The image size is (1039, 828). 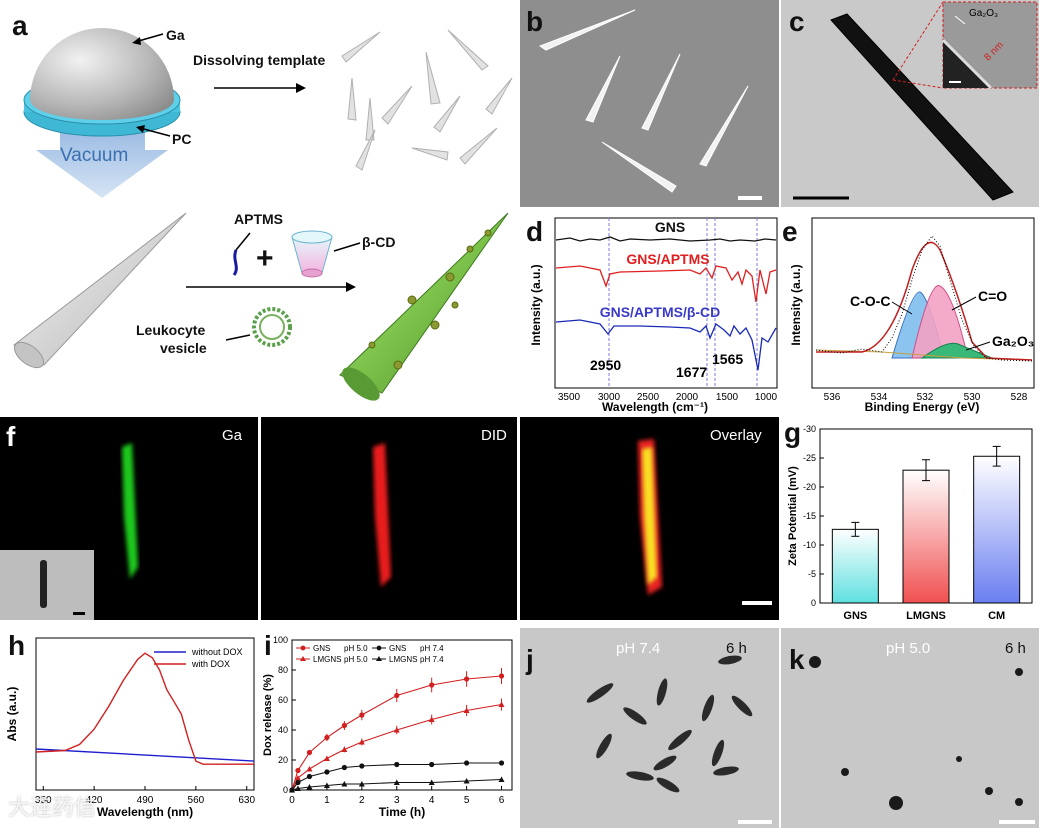 What do you see at coordinates (403, 659) in the screenshot?
I see `legend-label: LMGNS` at bounding box center [403, 659].